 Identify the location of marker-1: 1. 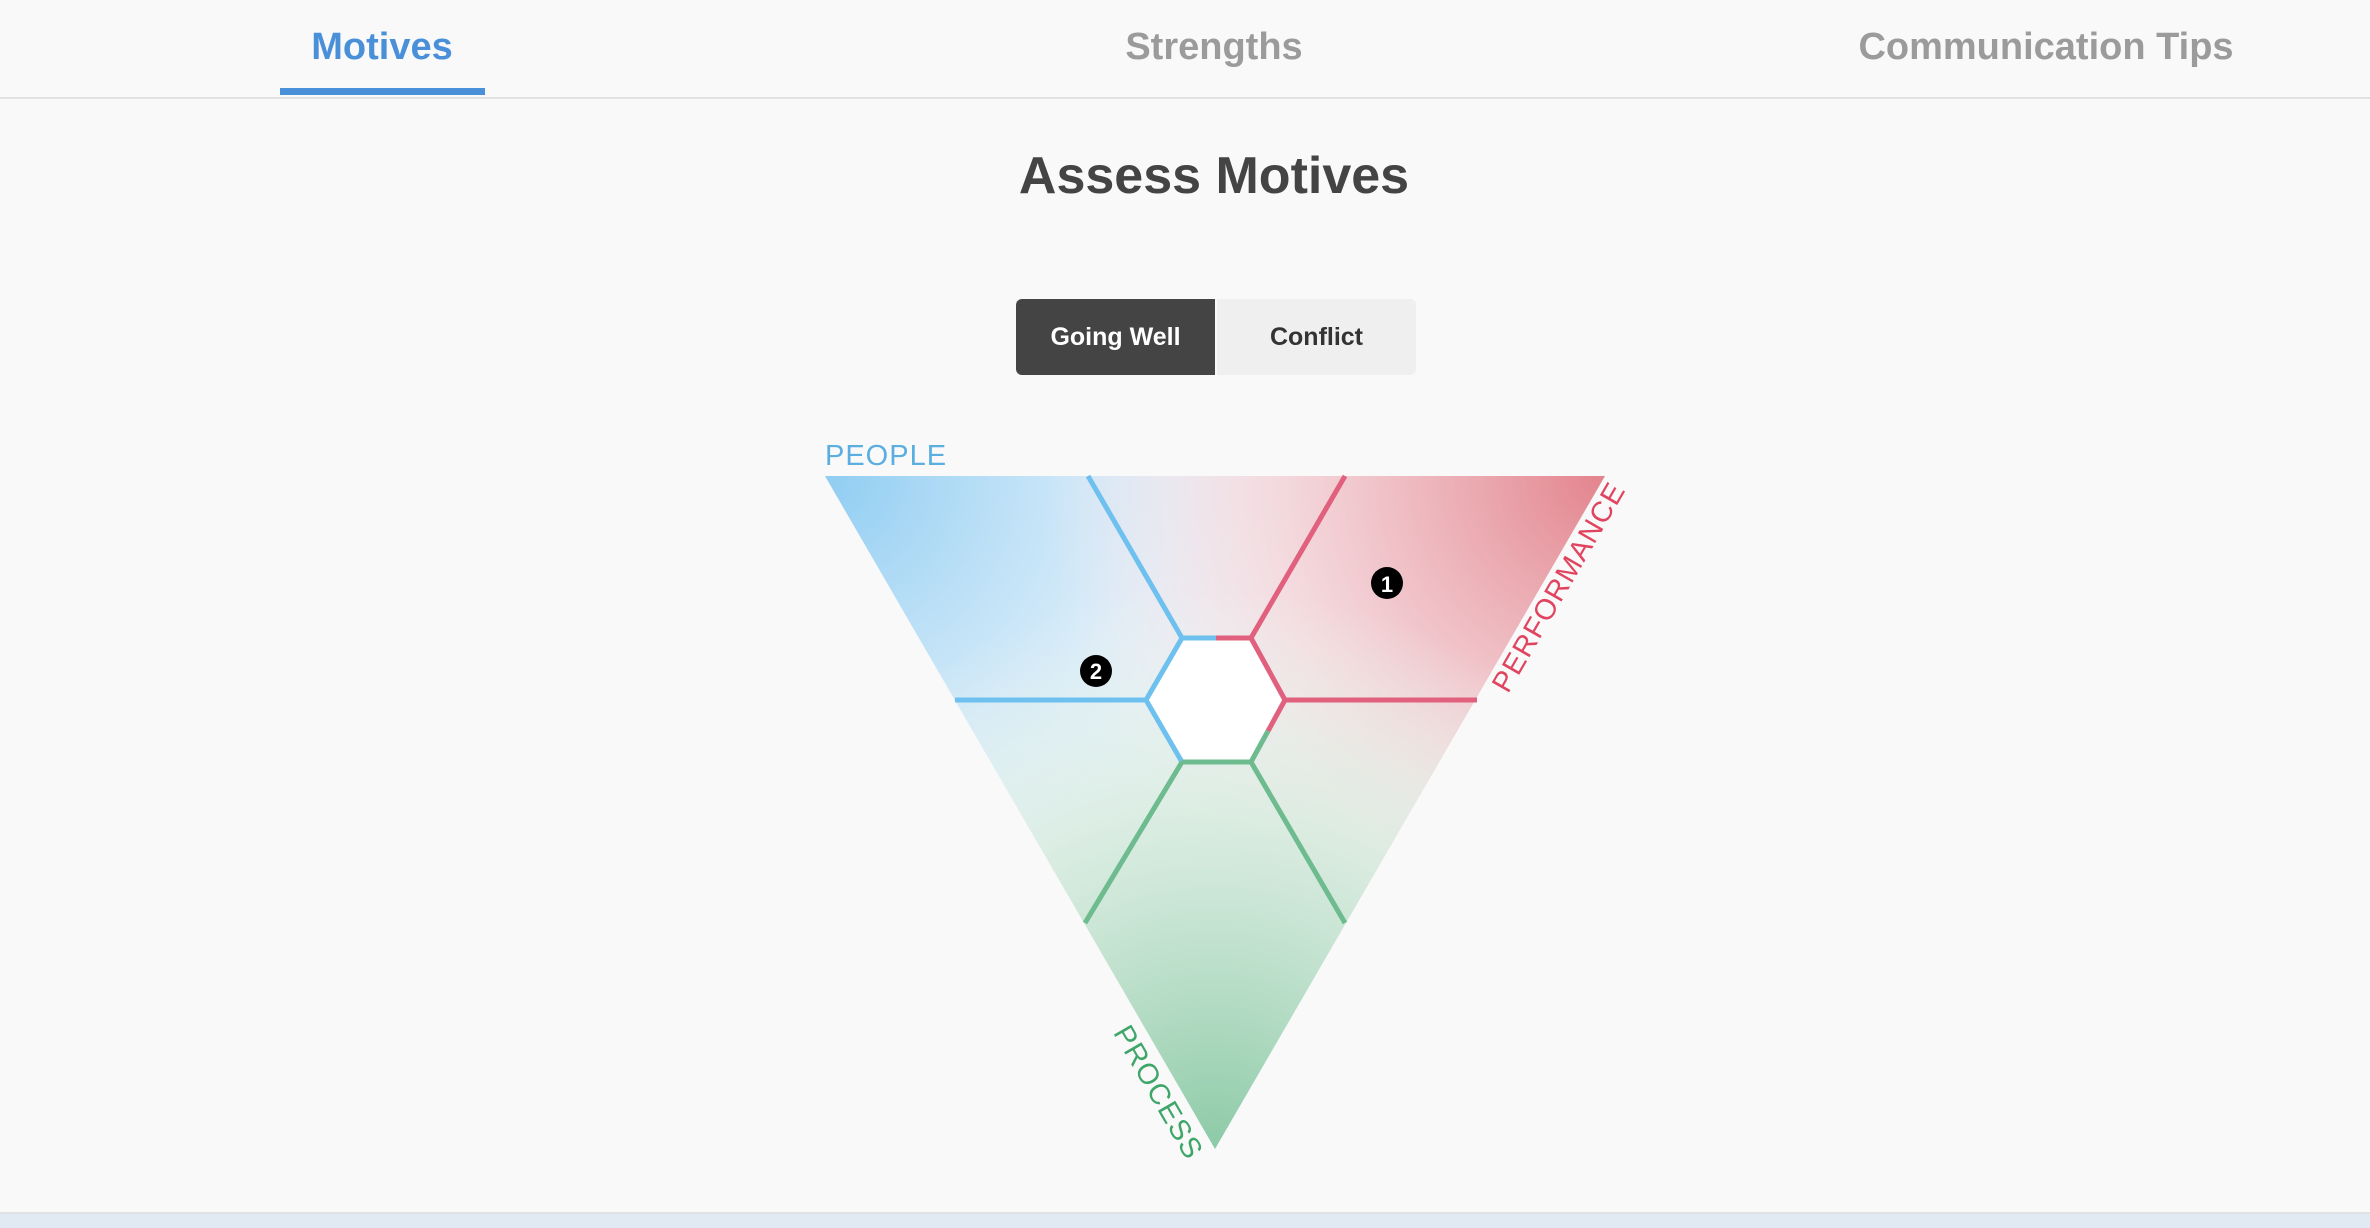
(1387, 583).